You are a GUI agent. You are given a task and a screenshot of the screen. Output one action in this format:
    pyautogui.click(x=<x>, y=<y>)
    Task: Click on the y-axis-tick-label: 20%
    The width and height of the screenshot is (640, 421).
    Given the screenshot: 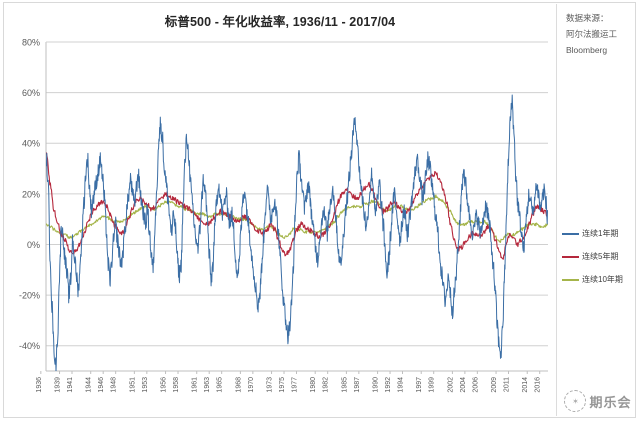 What is the action you would take?
    pyautogui.click(x=31, y=194)
    